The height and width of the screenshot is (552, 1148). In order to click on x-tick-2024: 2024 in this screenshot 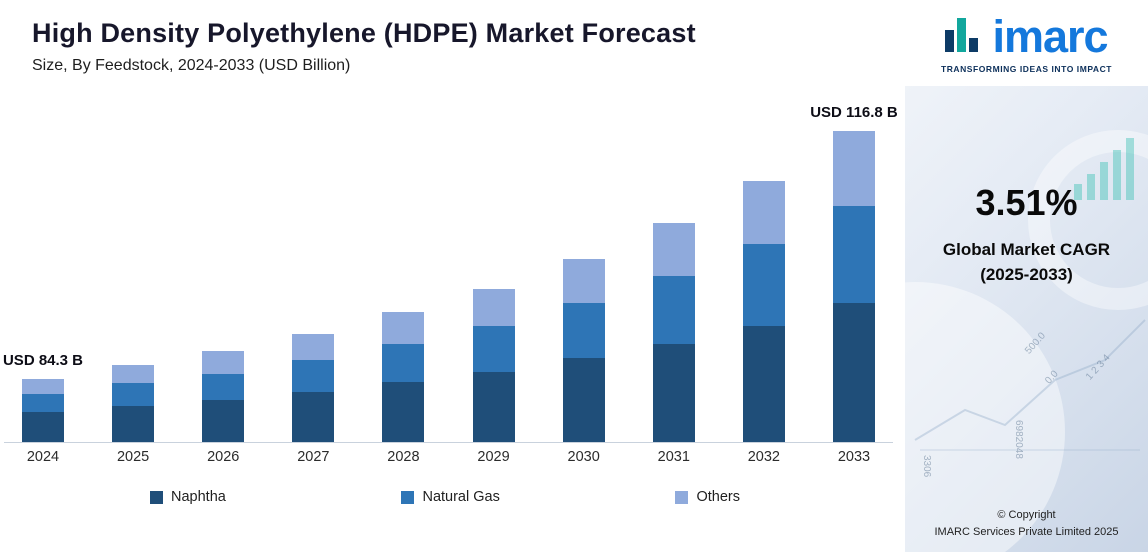, I will do `click(43, 457)`.